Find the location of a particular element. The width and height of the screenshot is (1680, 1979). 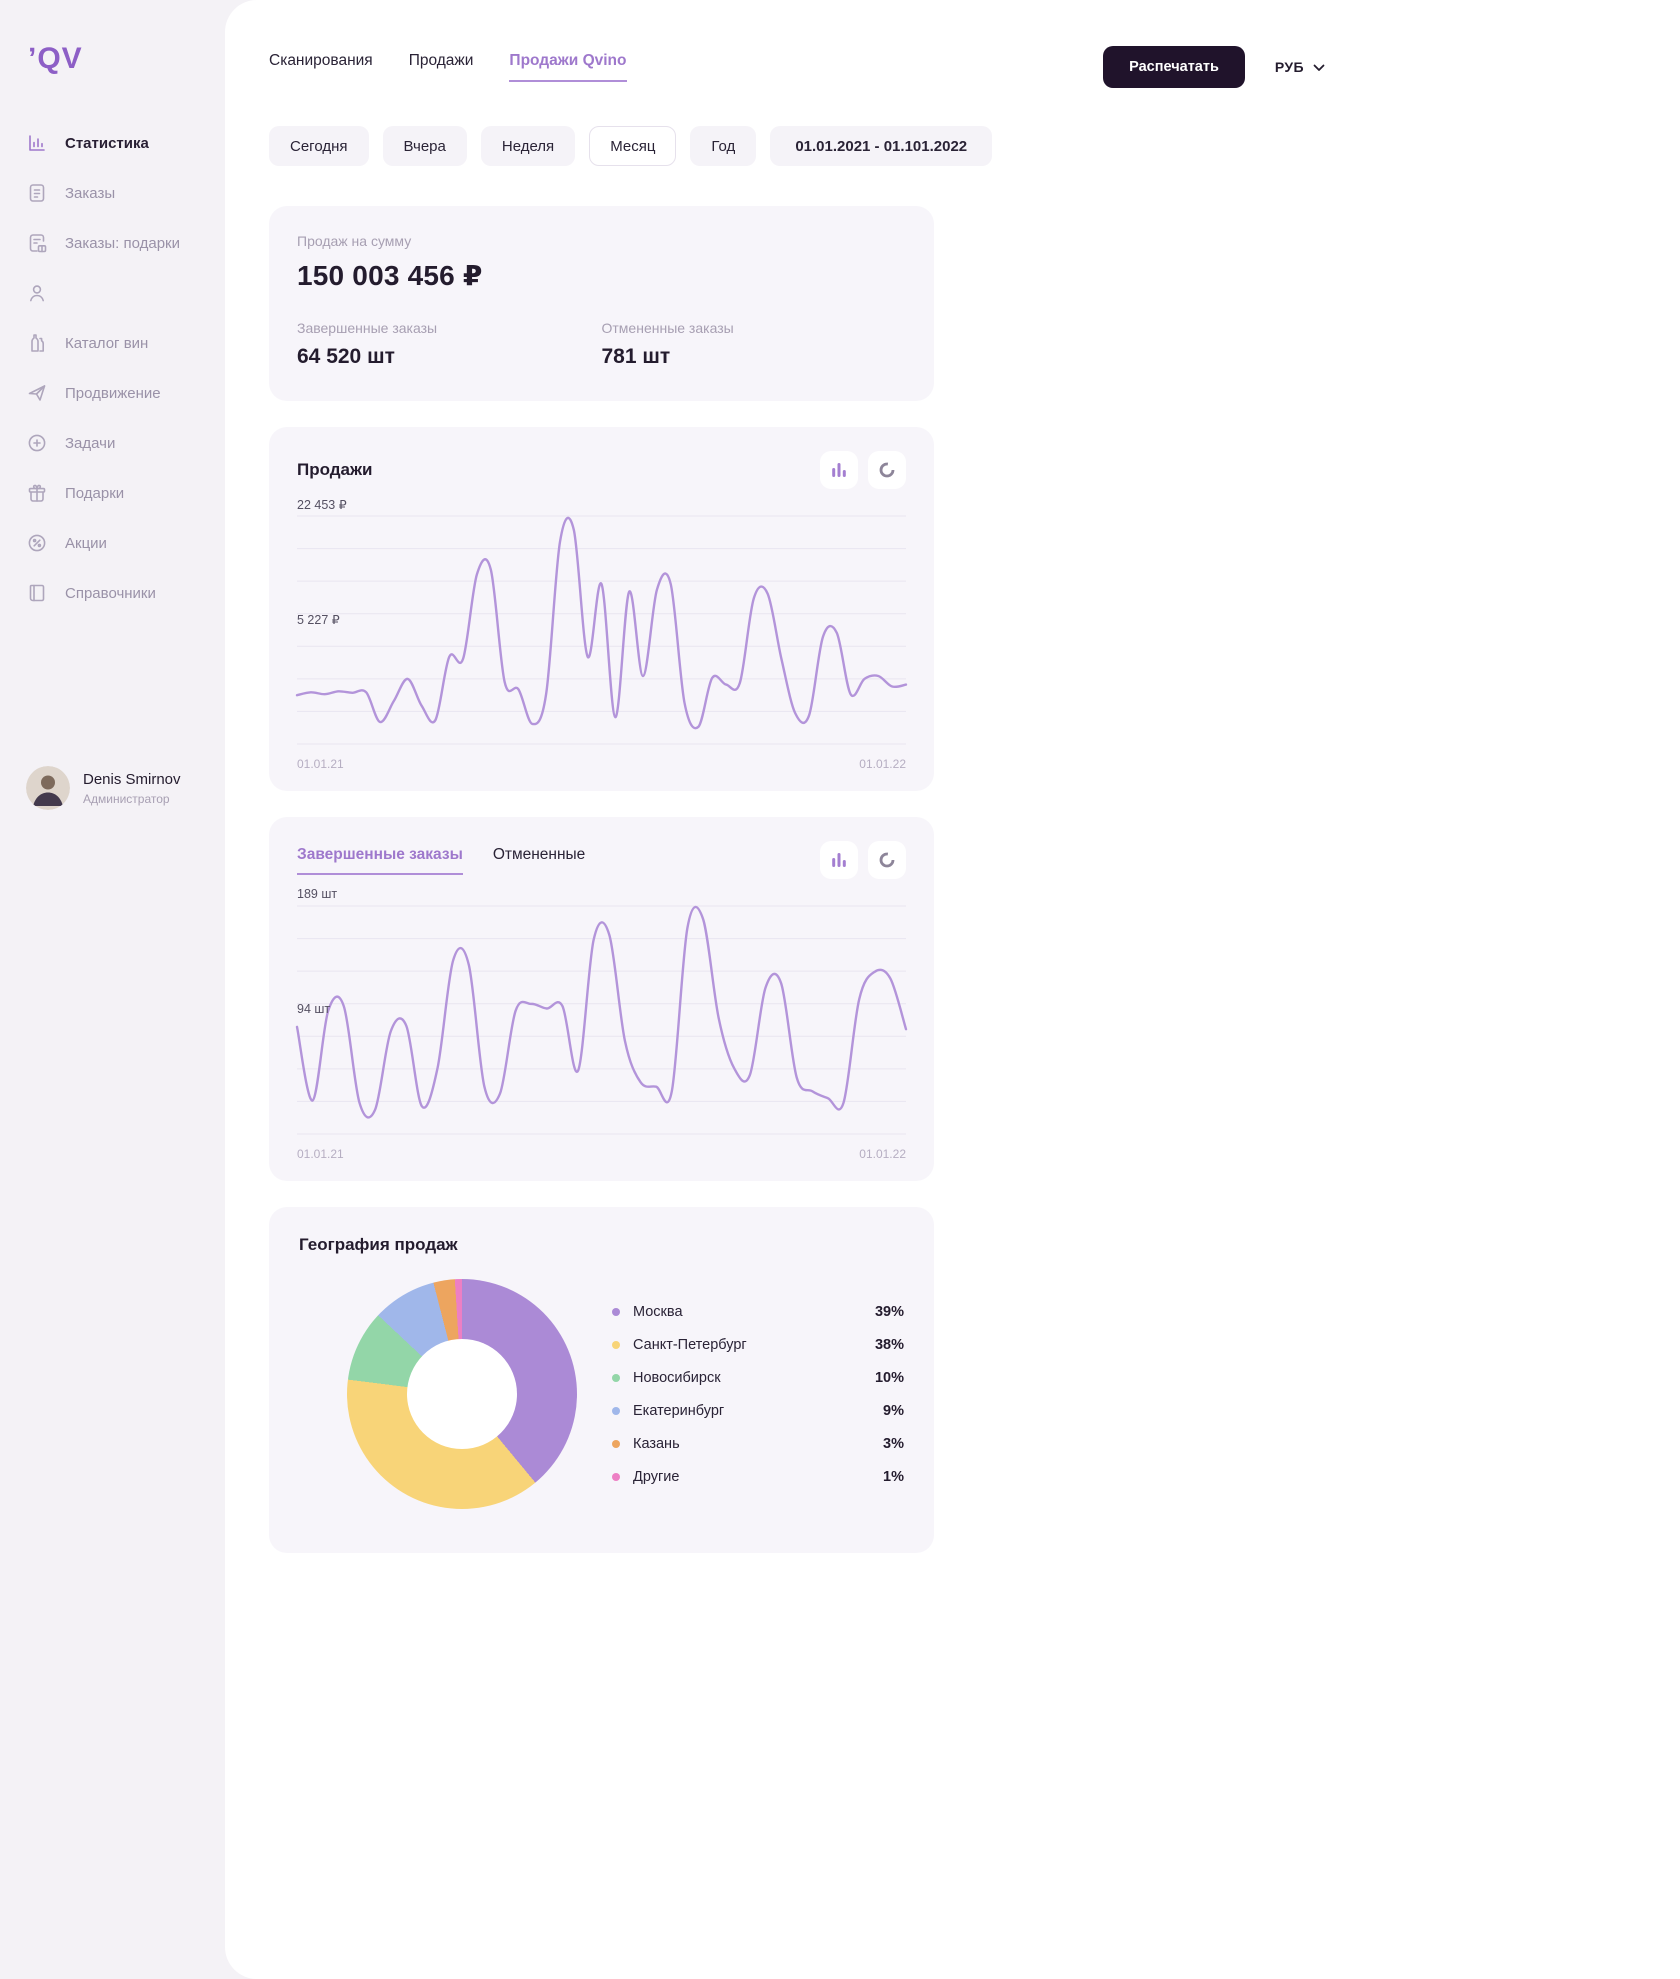

orders-chart-tabs: Завершенные заказы Отмененные is located at coordinates (441, 860).